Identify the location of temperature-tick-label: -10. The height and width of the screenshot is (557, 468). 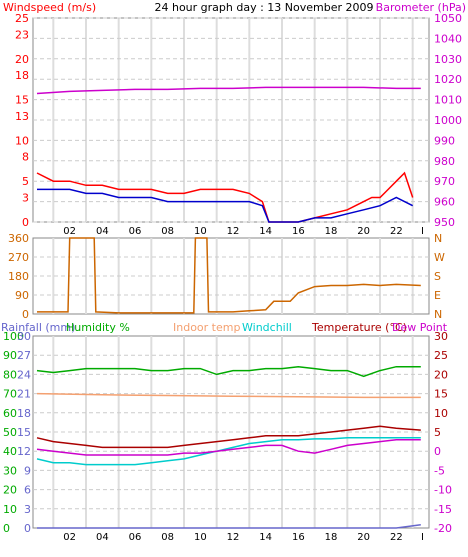
(443, 490).